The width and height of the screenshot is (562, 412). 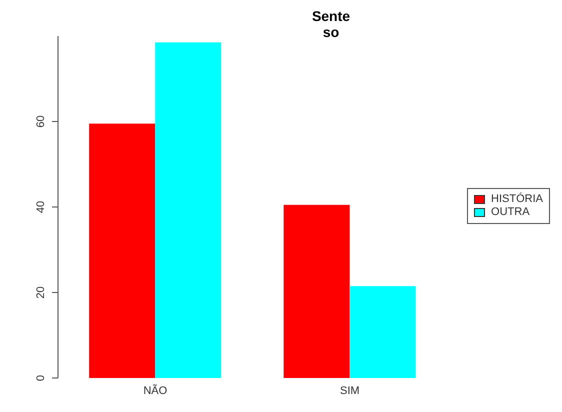 What do you see at coordinates (41, 121) in the screenshot?
I see `y-tick-label: 60` at bounding box center [41, 121].